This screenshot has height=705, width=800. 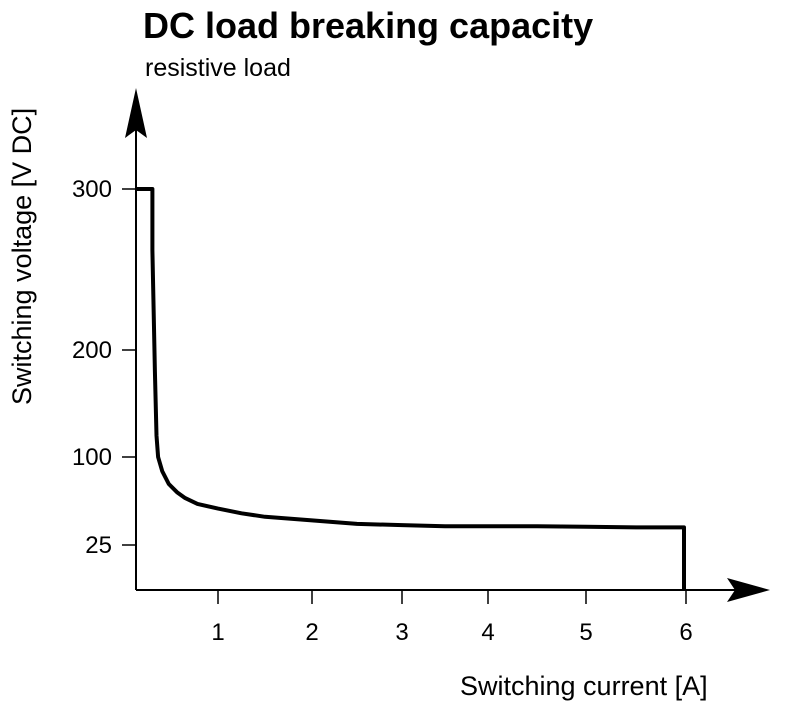 What do you see at coordinates (92, 457) in the screenshot?
I see `y-tick-label: 100` at bounding box center [92, 457].